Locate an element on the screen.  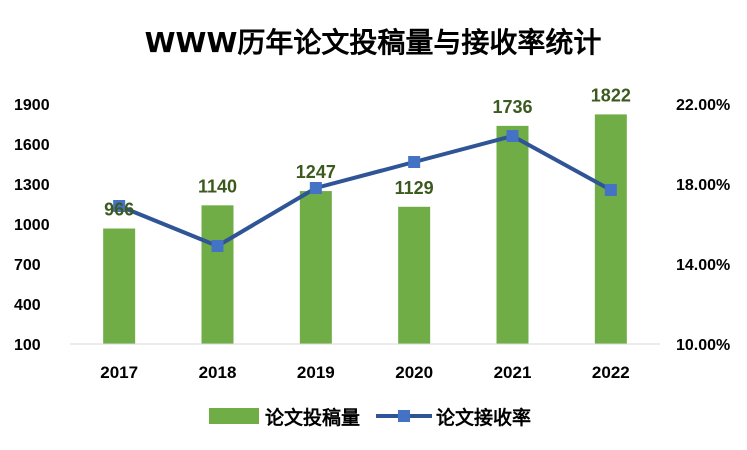
legend: 论文投稿量 论文接收率 is located at coordinates (370, 417).